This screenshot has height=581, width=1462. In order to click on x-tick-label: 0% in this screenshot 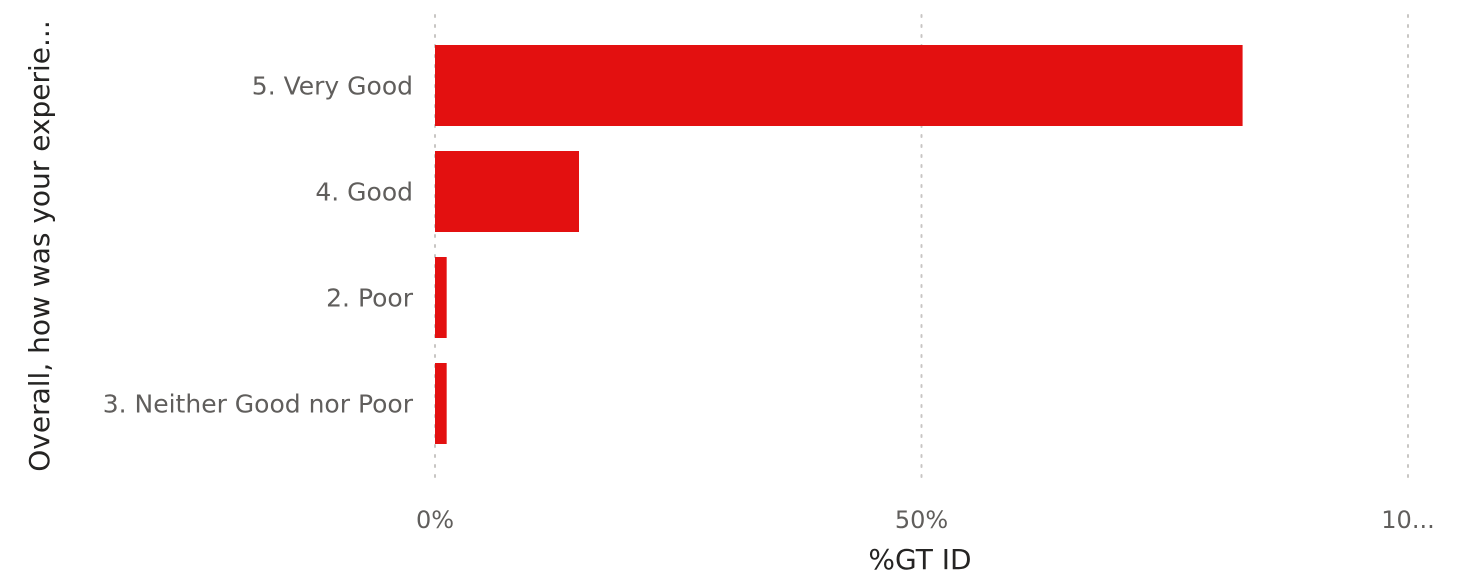, I will do `click(435, 520)`.